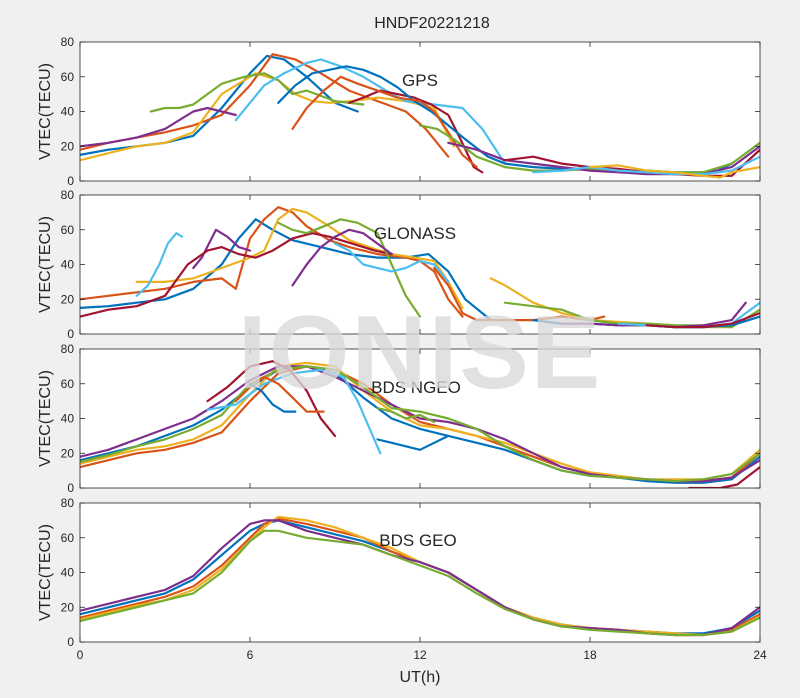  I want to click on panel-label: BDS GEO, so click(417, 540).